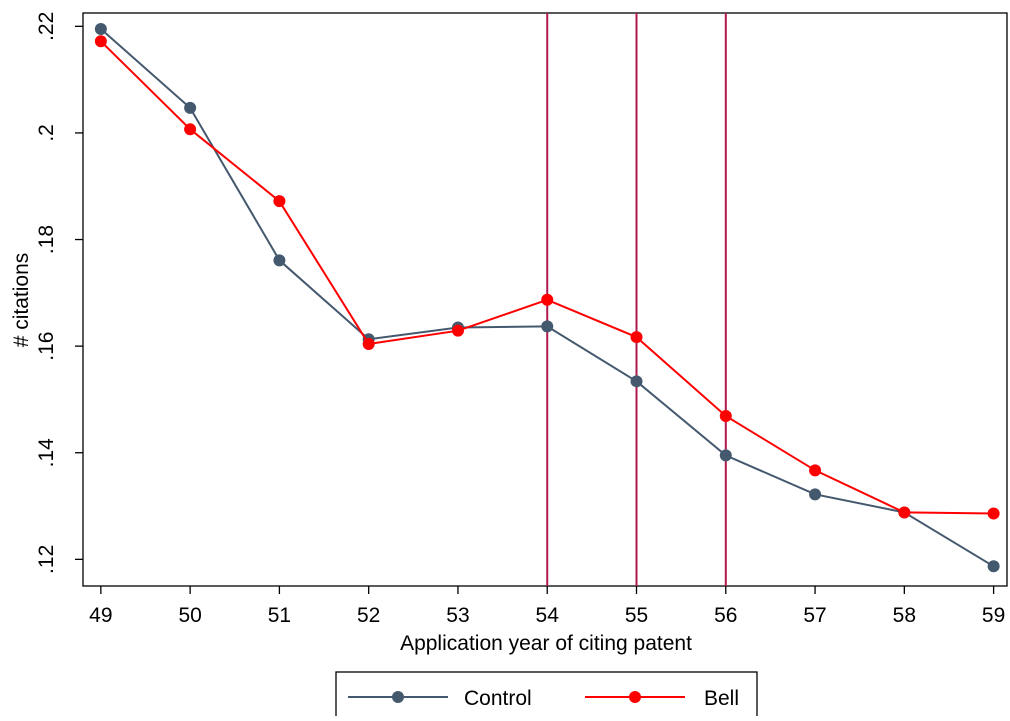 This screenshot has width=1010, height=721. I want to click on legend-marker-bell, so click(635, 697).